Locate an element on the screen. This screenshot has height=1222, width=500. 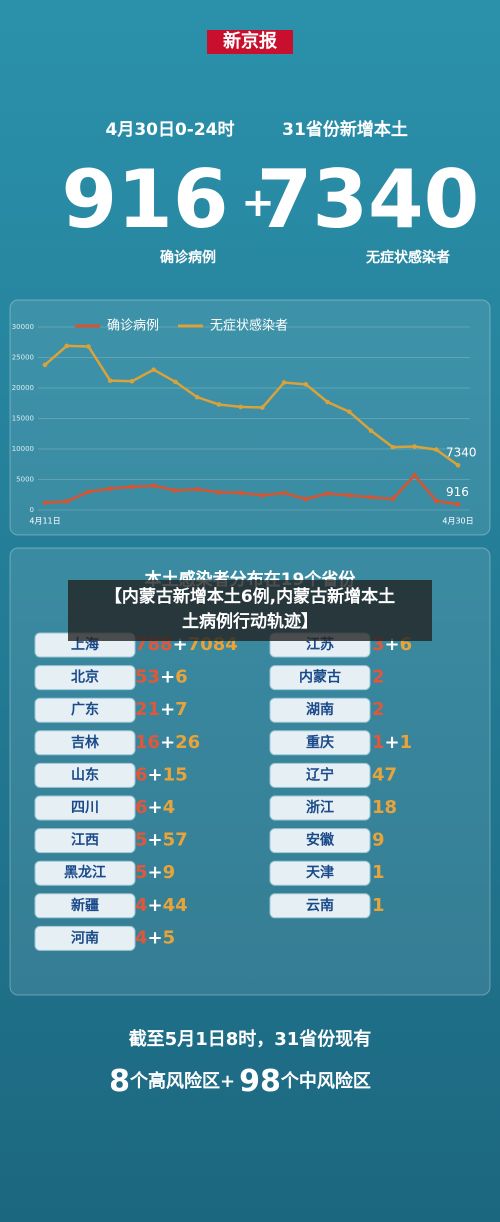
province-count: 53+6 is located at coordinates (161, 677).